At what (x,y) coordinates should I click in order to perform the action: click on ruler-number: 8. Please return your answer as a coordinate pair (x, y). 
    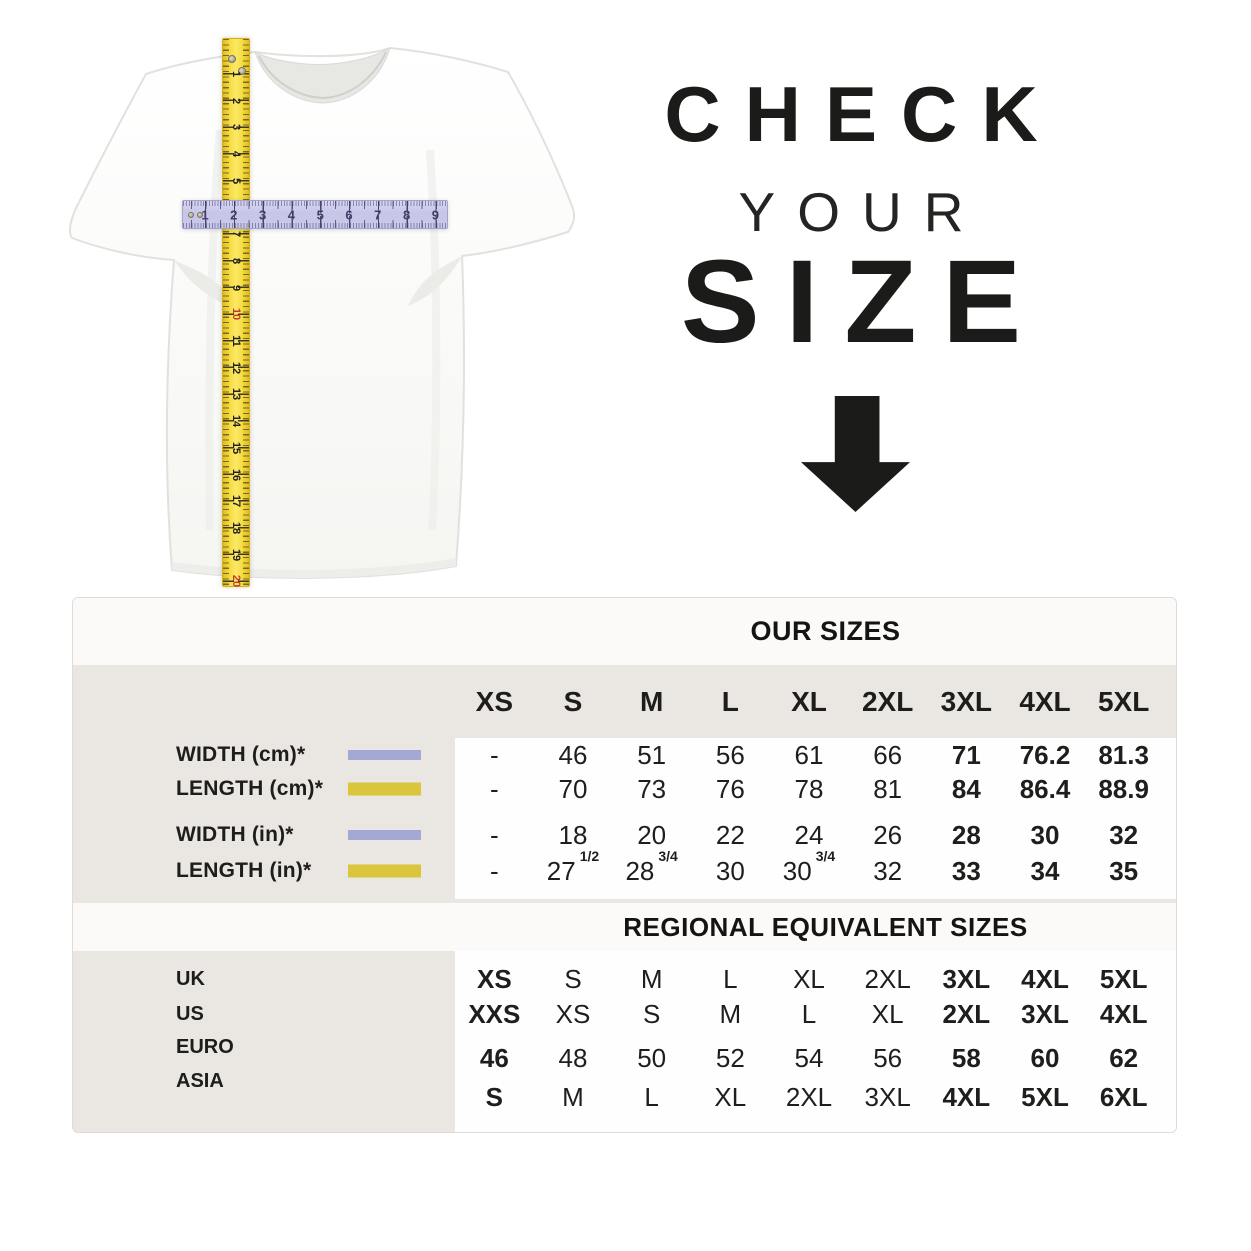
    Looking at the image, I should click on (406, 214).